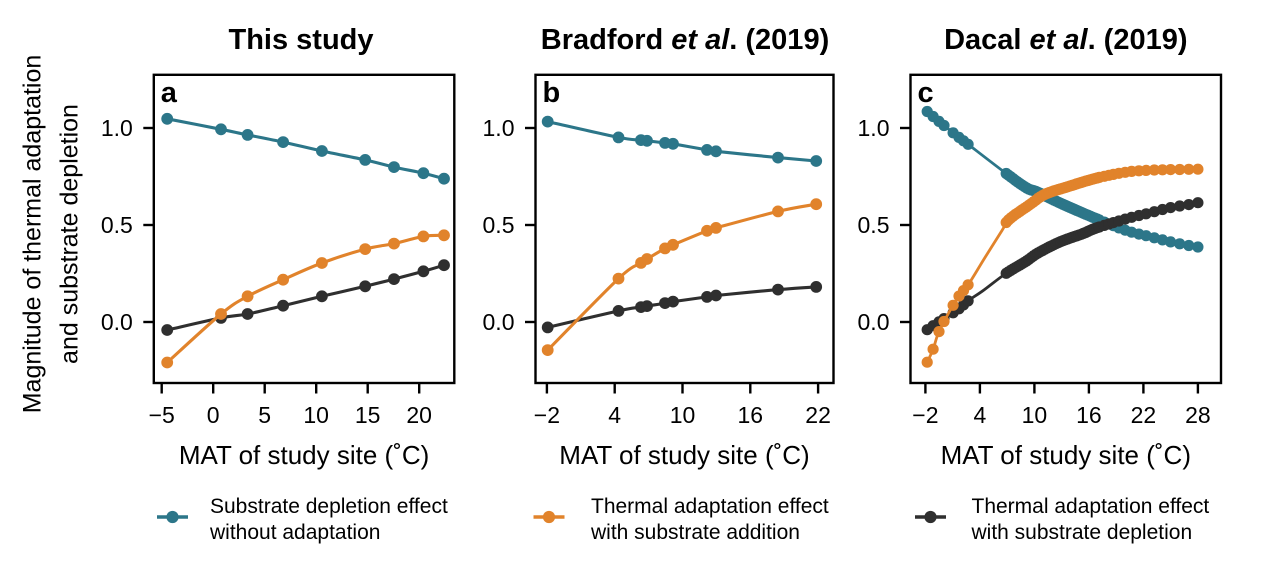  Describe the element at coordinates (329, 506) in the screenshot. I see `svg-text: Substrate depletion effect` at that location.